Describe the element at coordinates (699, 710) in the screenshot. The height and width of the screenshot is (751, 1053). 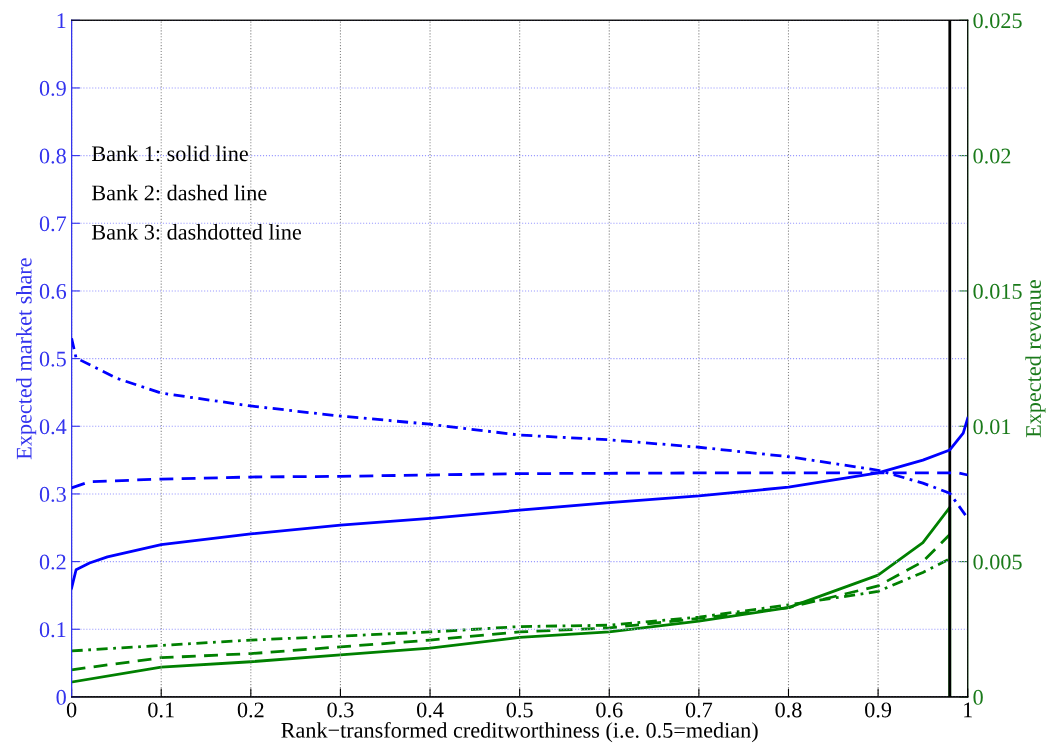
I see `x-tick-label: 0.7` at that location.